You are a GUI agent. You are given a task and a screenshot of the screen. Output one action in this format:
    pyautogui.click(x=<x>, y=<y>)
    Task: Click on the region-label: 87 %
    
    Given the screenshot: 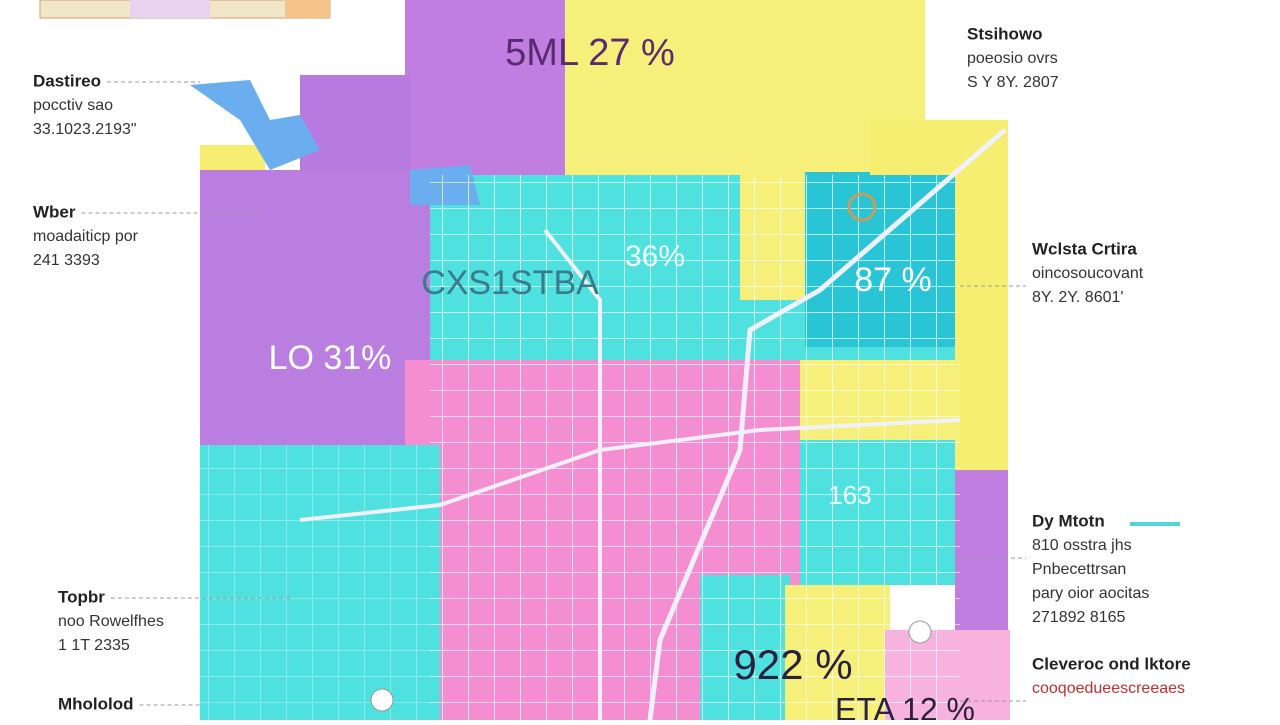 What is the action you would take?
    pyautogui.click(x=893, y=280)
    